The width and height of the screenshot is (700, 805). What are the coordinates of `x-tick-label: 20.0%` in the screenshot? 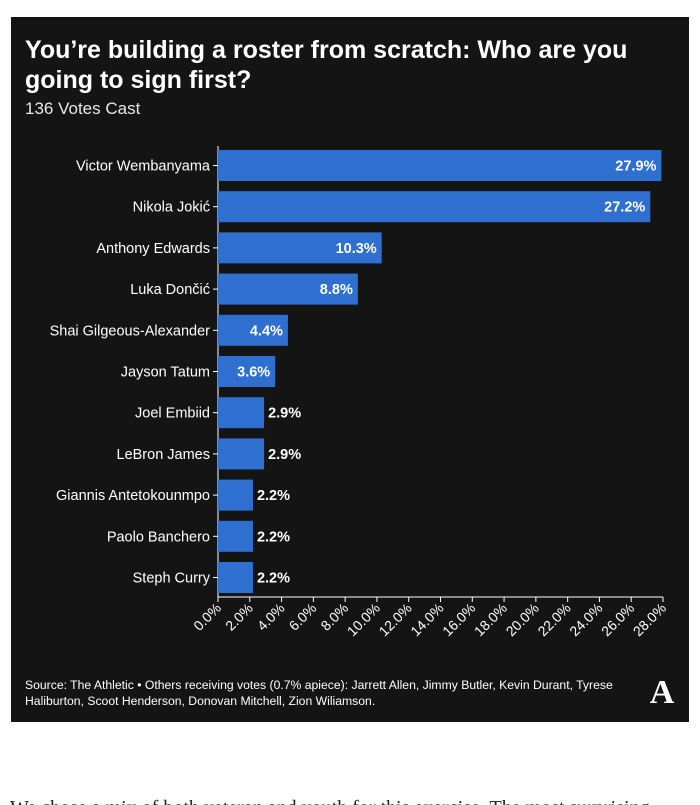 It's located at (522, 619).